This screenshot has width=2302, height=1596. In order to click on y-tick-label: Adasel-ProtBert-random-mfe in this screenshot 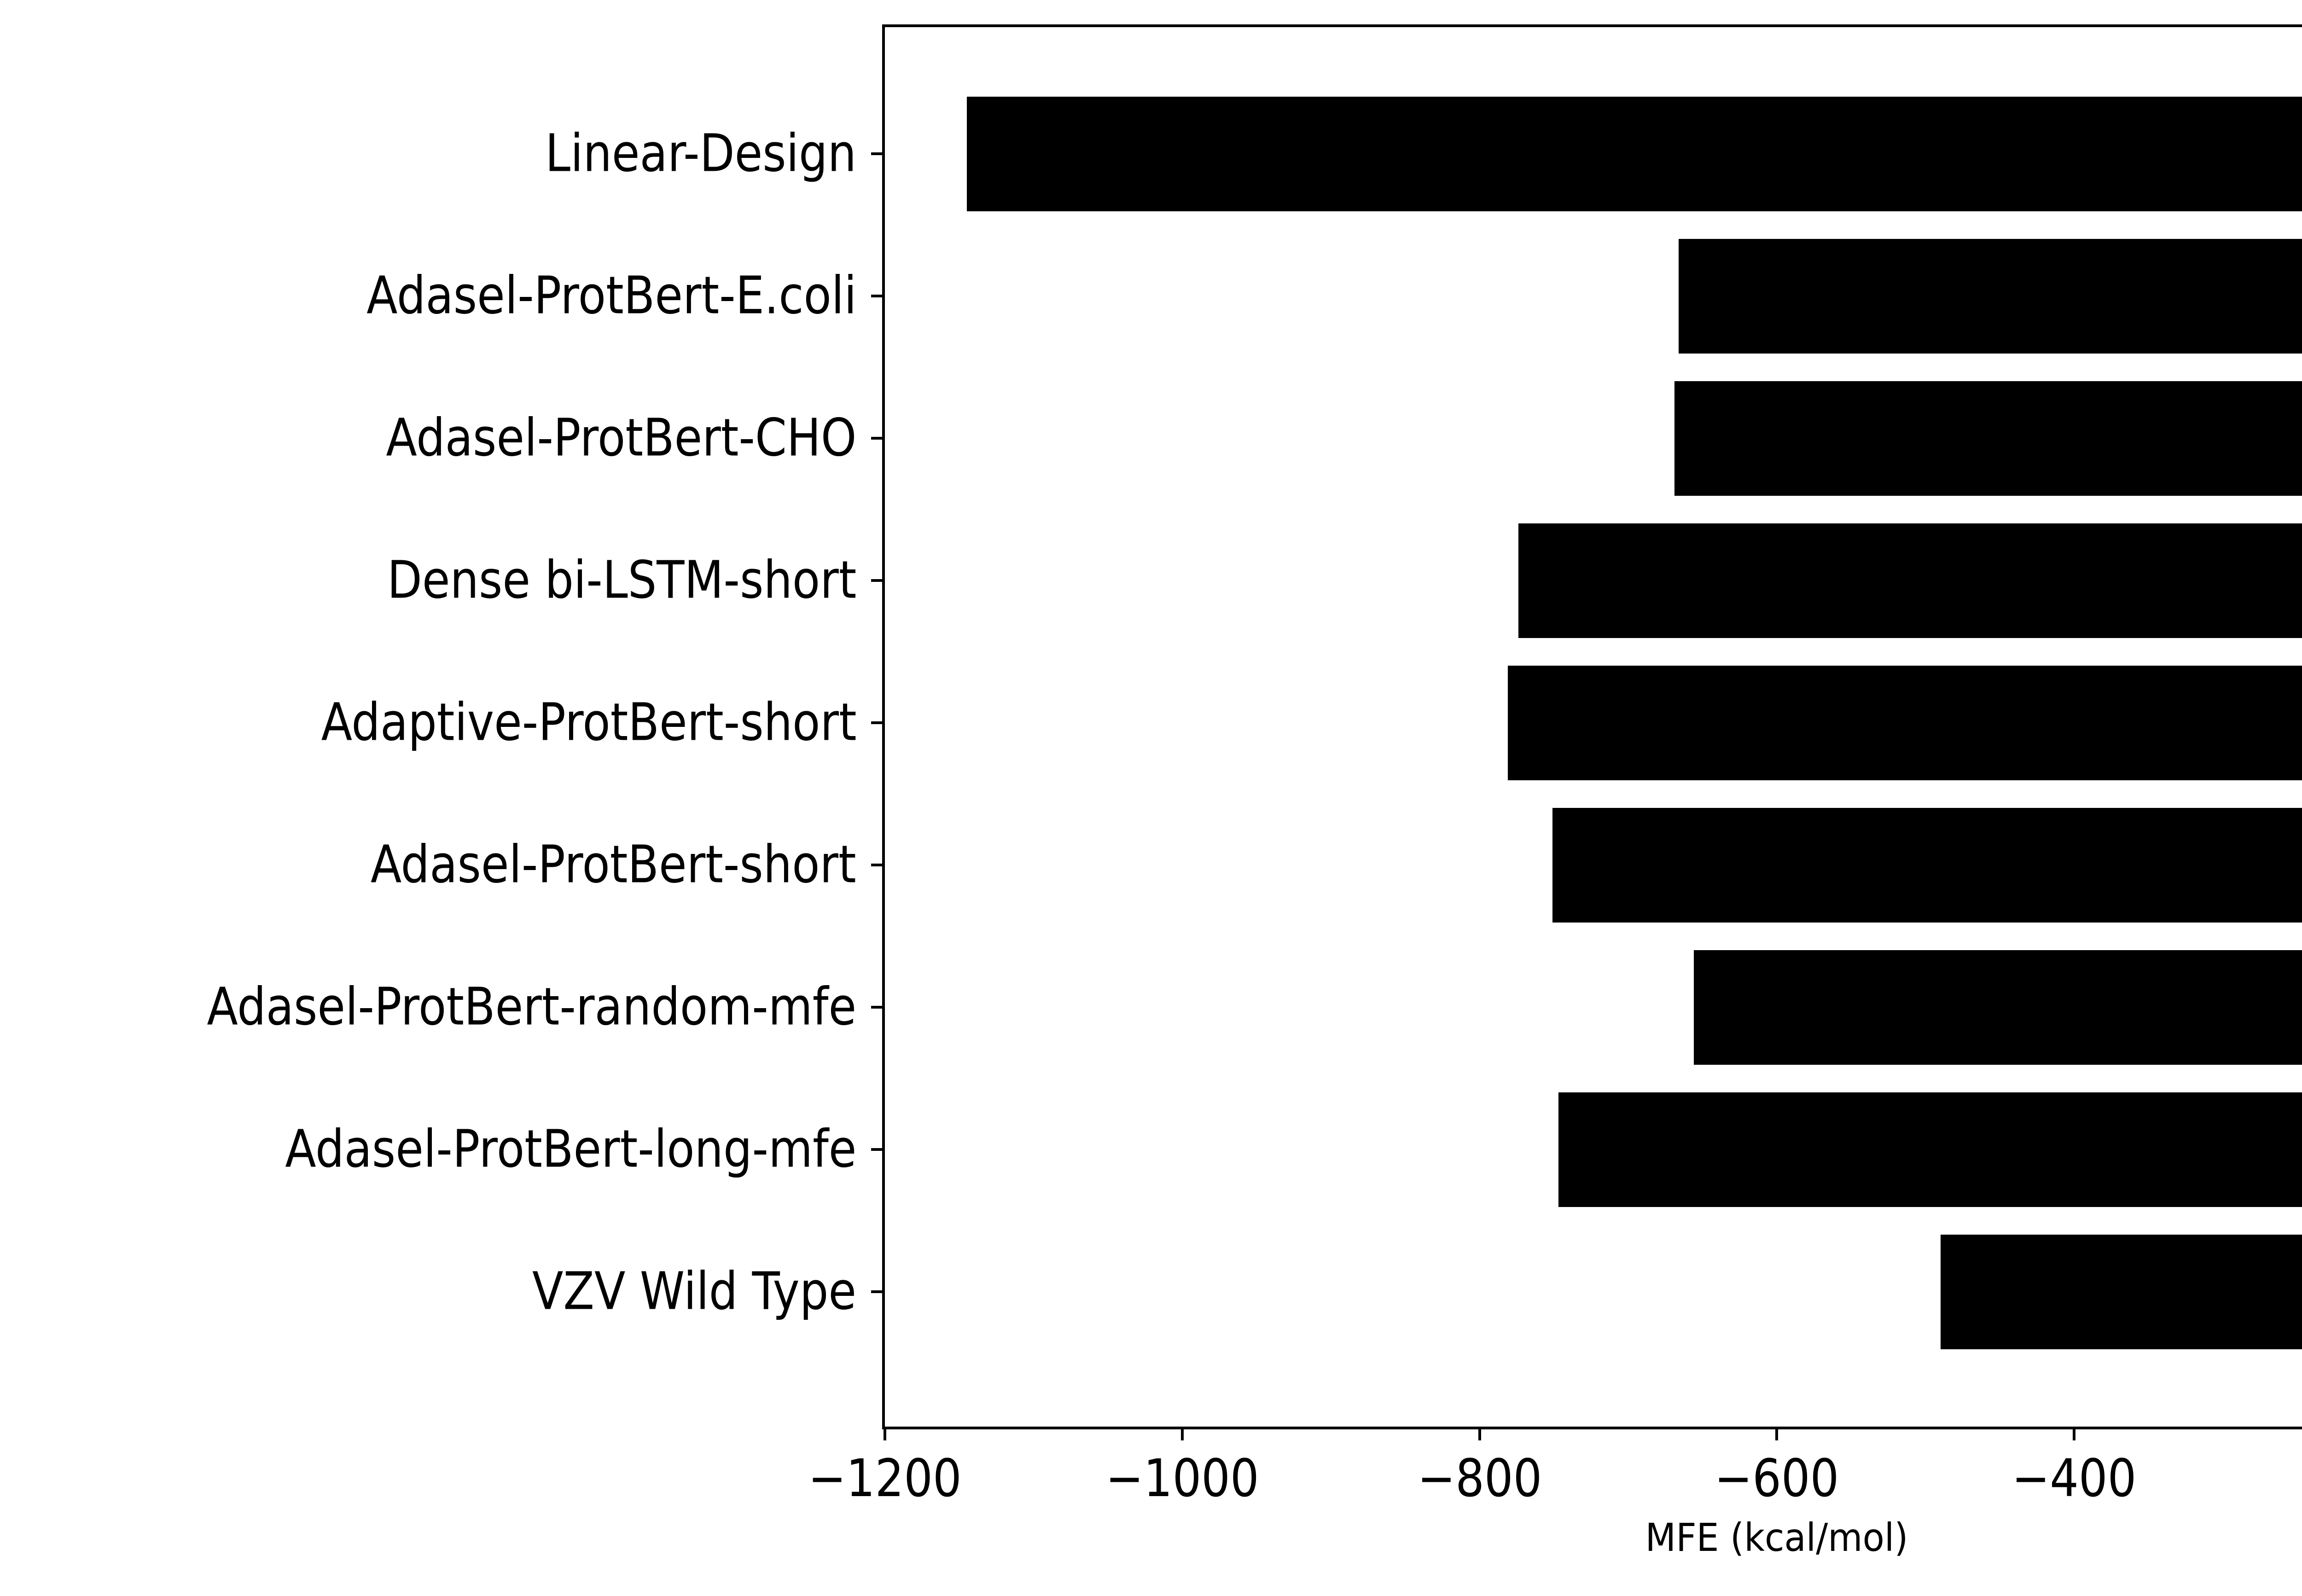, I will do `click(532, 1007)`.